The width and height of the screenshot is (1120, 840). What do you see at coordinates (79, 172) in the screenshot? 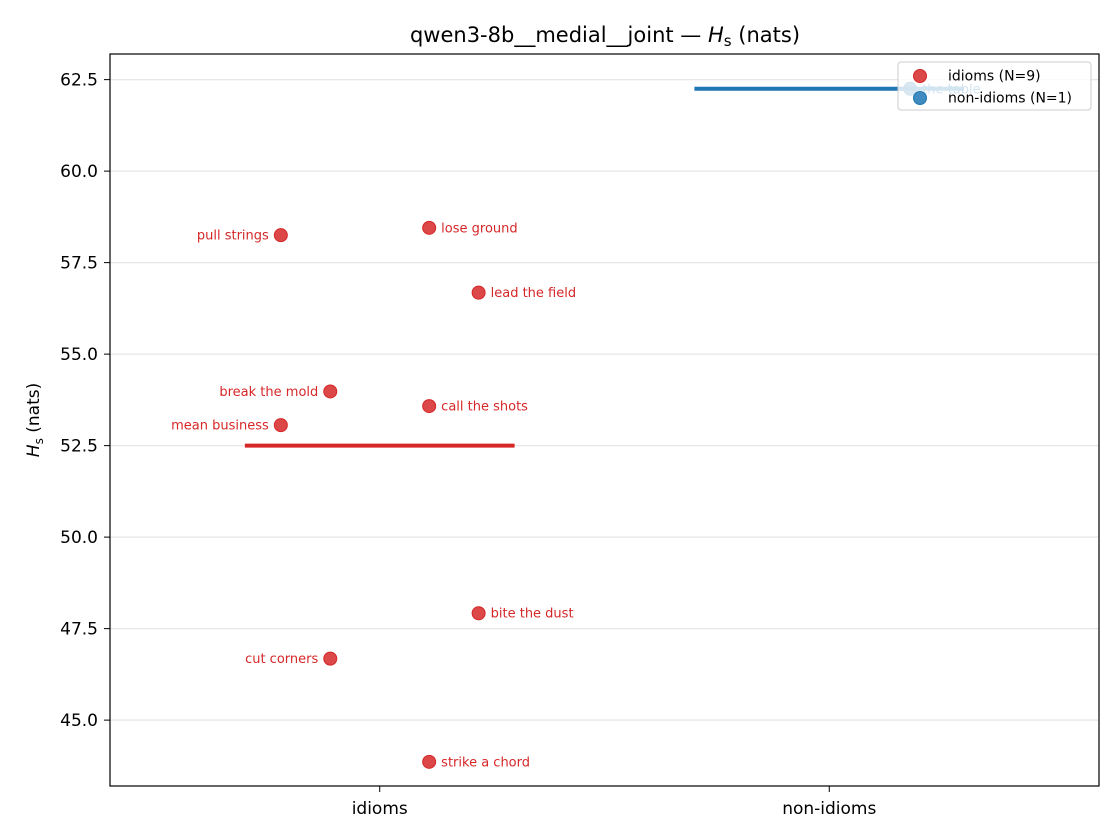
I see `y-tick-label: 60.0` at bounding box center [79, 172].